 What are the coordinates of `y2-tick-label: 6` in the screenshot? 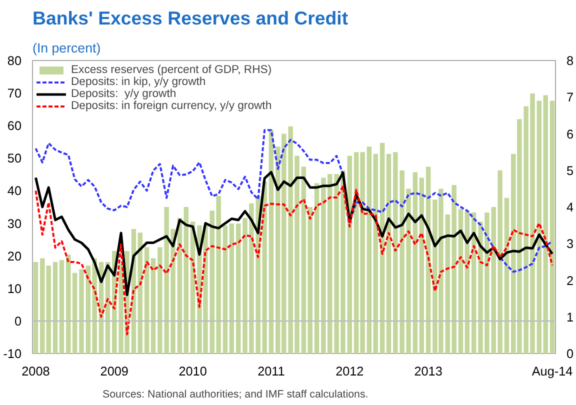 It's located at (570, 134).